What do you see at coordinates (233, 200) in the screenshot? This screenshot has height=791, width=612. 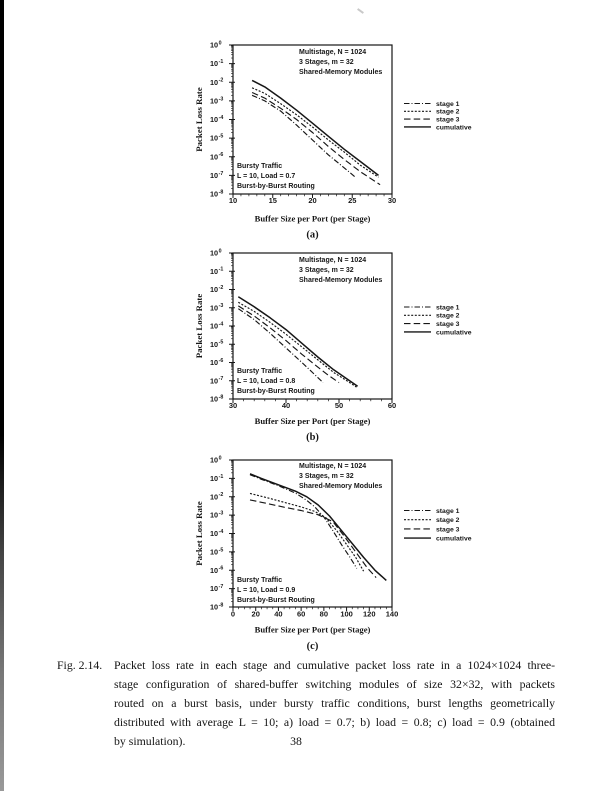 I see `x-tick-label: 10` at bounding box center [233, 200].